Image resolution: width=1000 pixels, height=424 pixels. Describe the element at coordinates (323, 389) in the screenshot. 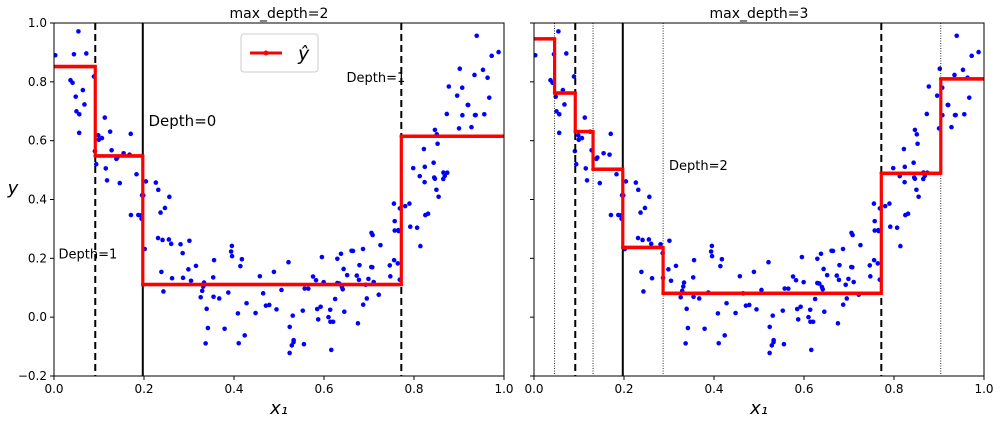

I see `x-tick-label: 0.6` at that location.